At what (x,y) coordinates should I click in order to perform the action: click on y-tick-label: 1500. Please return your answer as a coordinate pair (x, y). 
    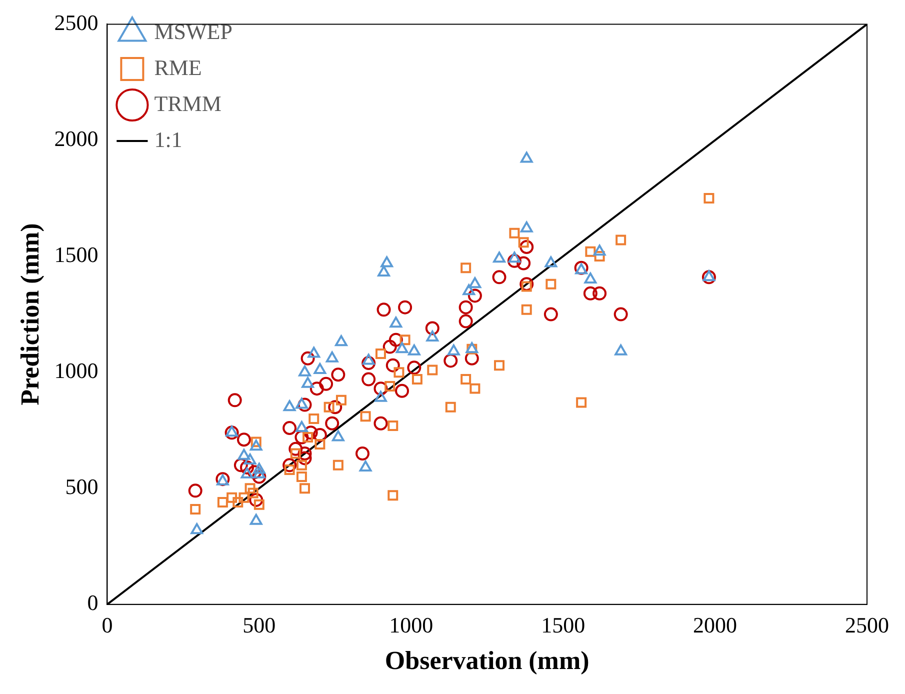
    Looking at the image, I should click on (76, 255).